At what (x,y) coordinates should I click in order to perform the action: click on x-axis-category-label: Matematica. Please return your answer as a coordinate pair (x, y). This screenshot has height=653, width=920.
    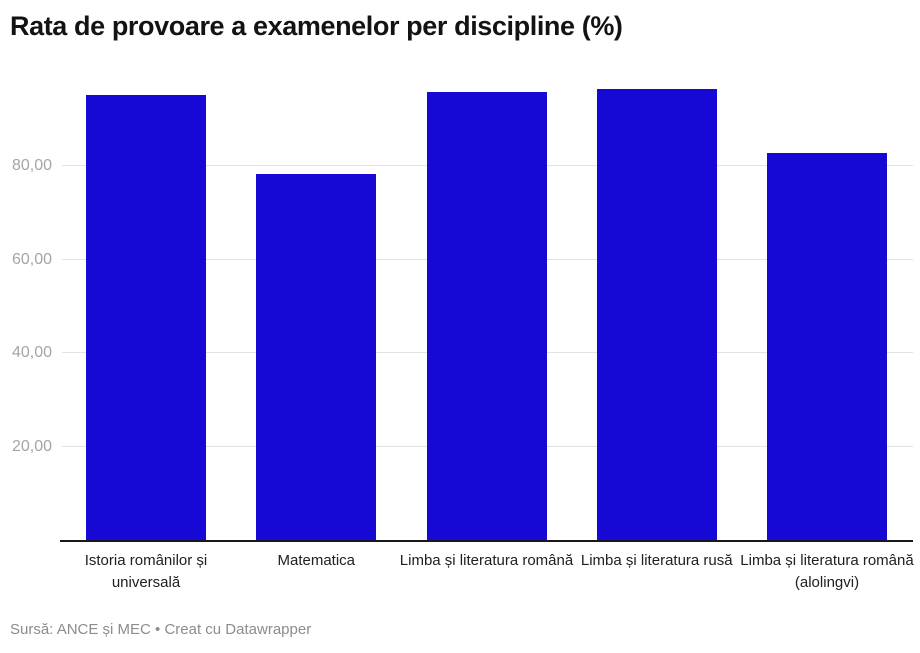
    Looking at the image, I should click on (316, 560).